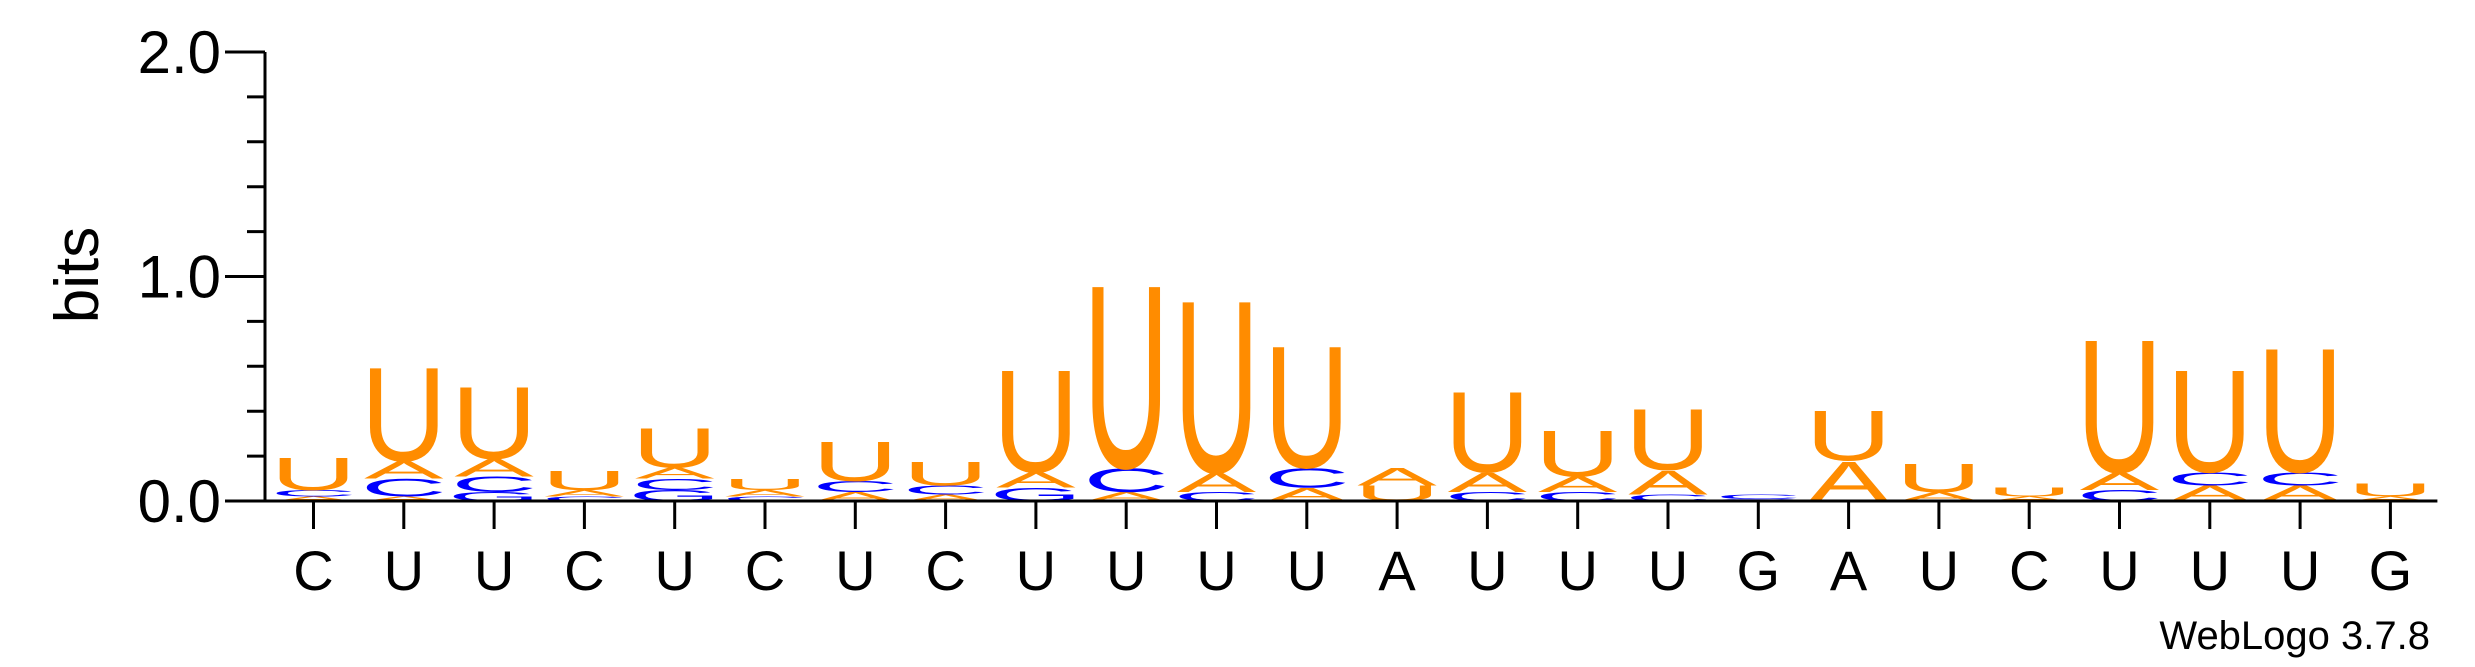 This screenshot has width=2475, height=667. Describe the element at coordinates (179, 277) in the screenshot. I see `y-tick-label: 1.0` at that location.